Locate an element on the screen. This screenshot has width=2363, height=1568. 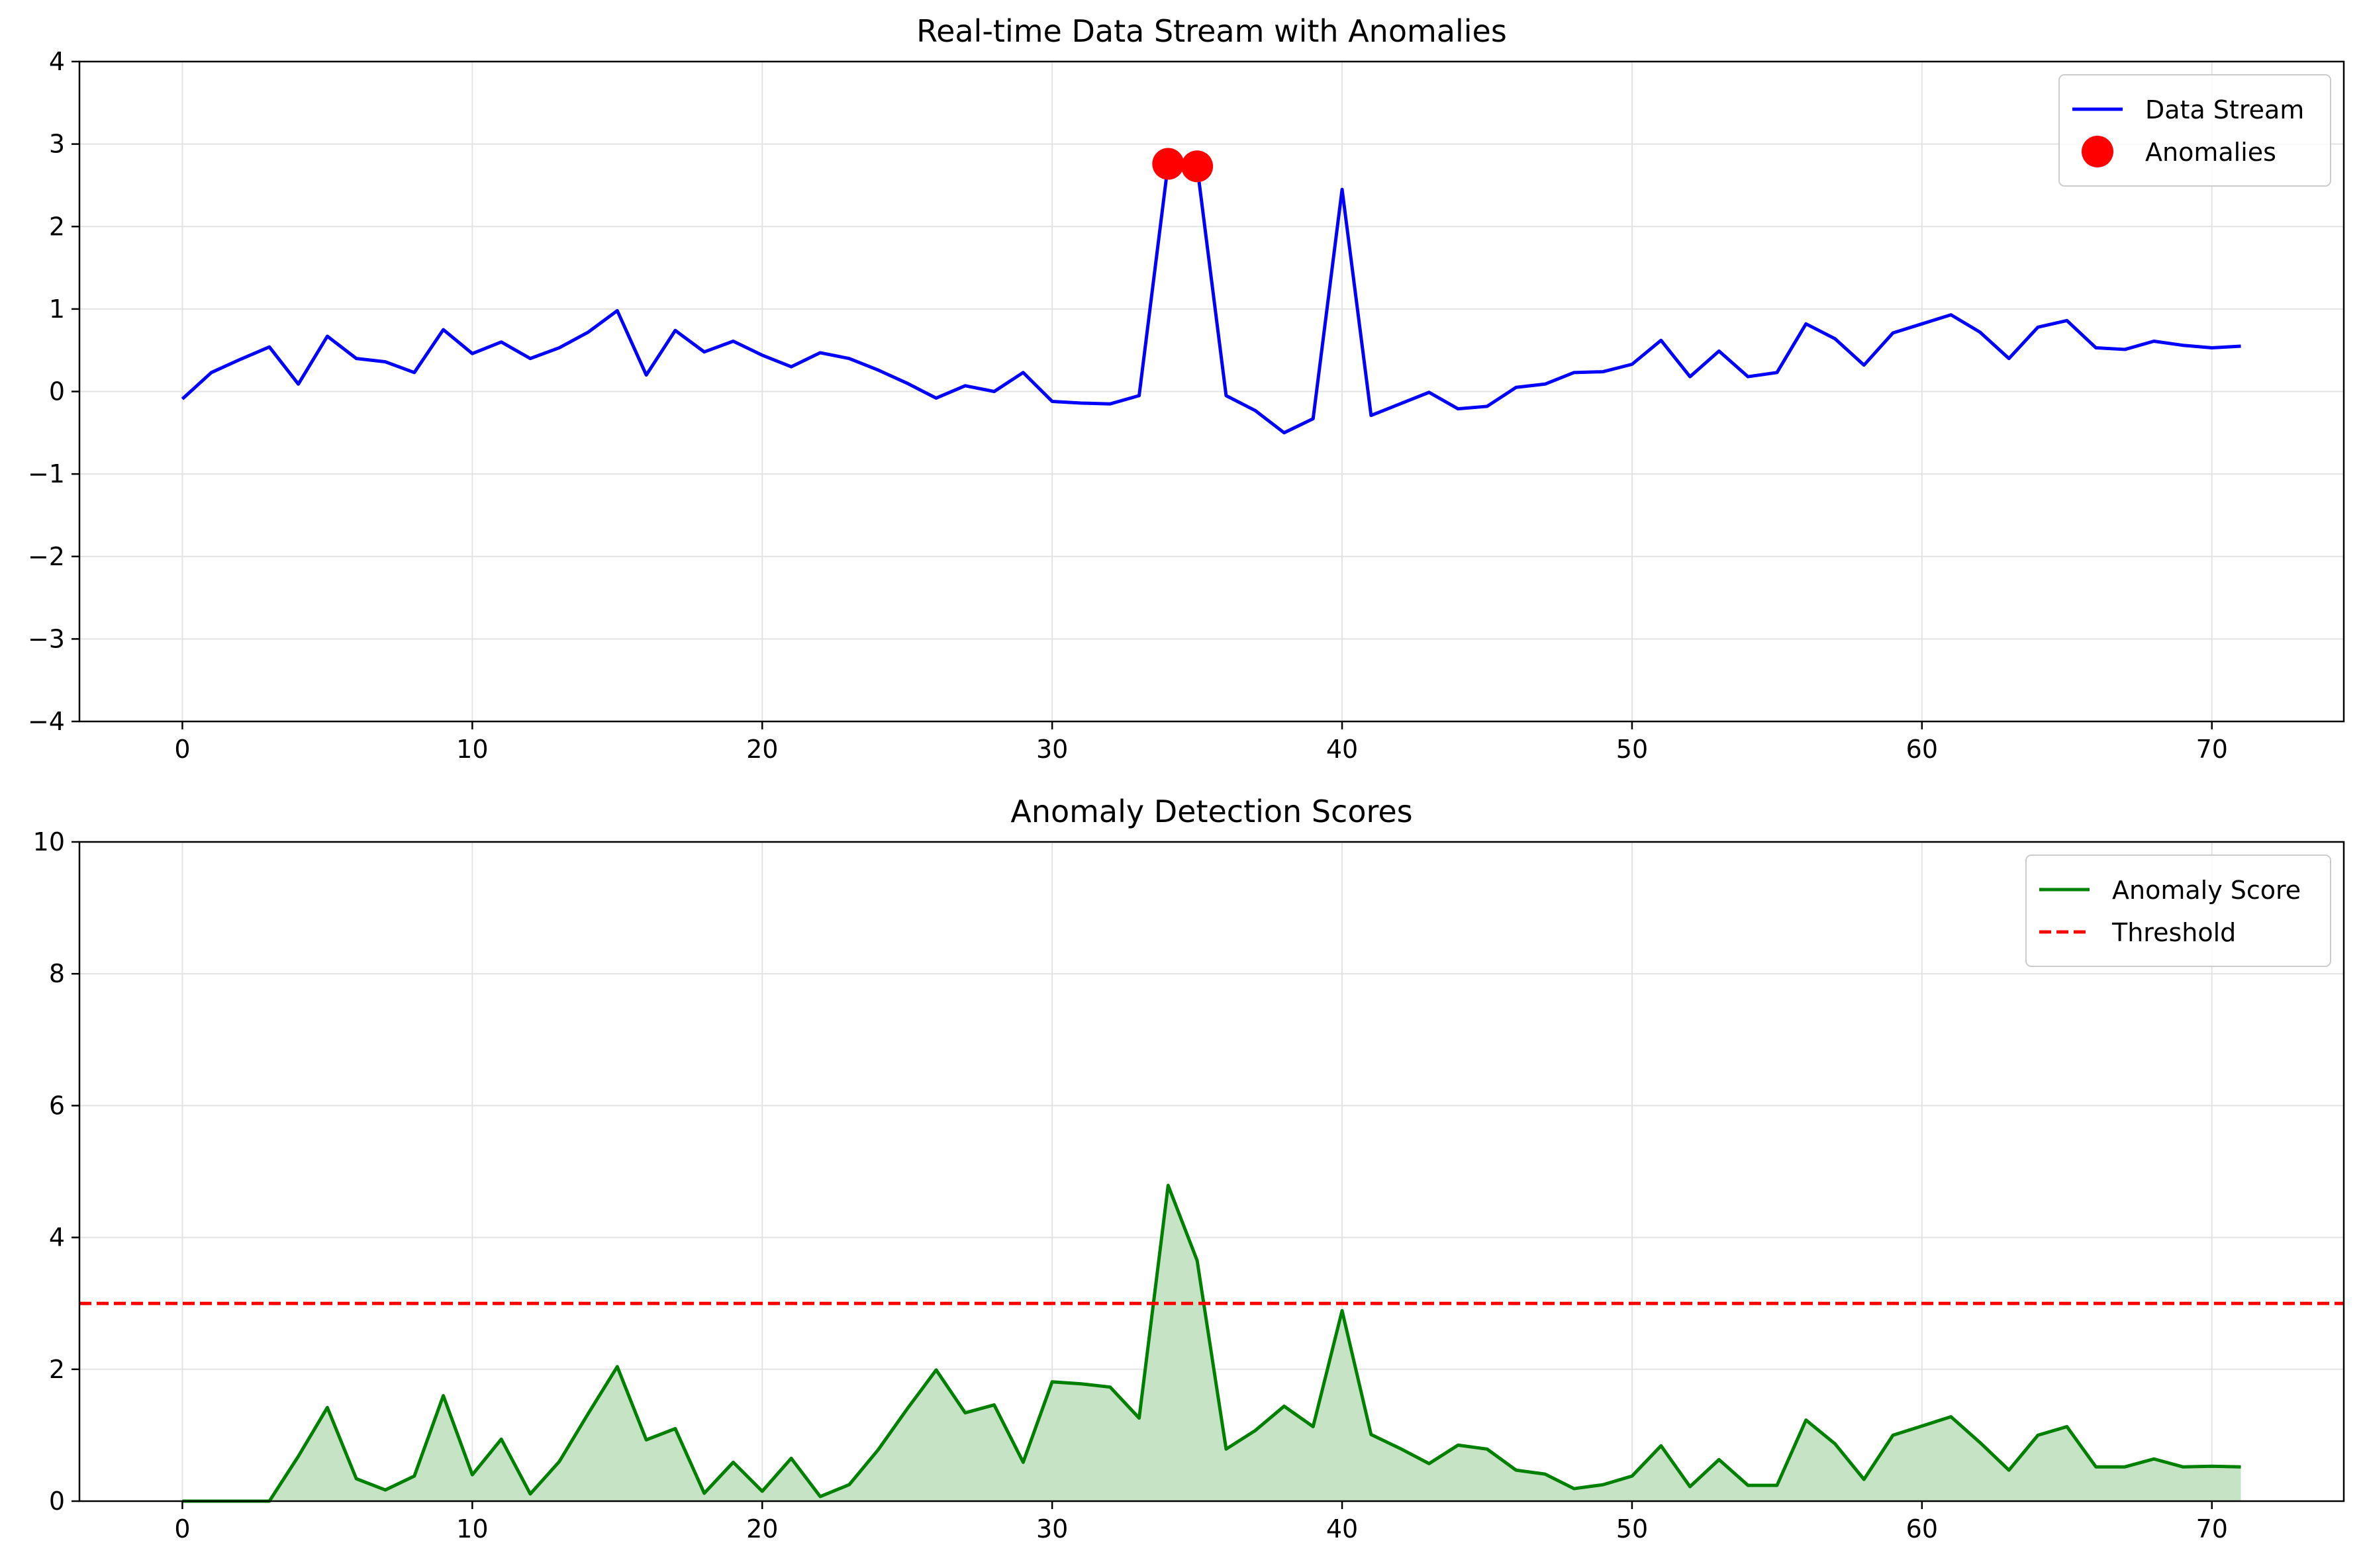
legend-point-swatch is located at coordinates (2097, 151).